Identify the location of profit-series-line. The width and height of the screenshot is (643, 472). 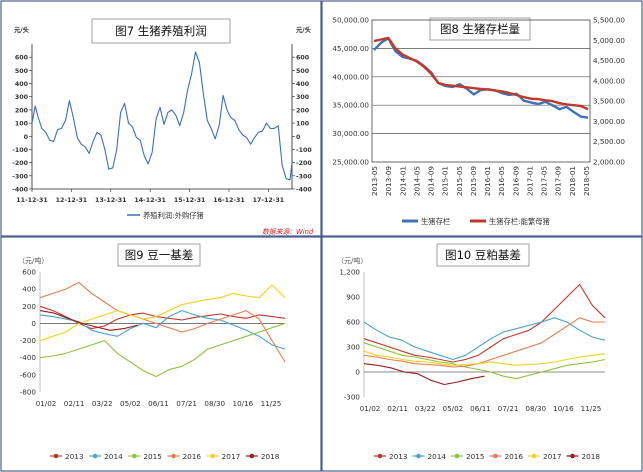
(162, 116).